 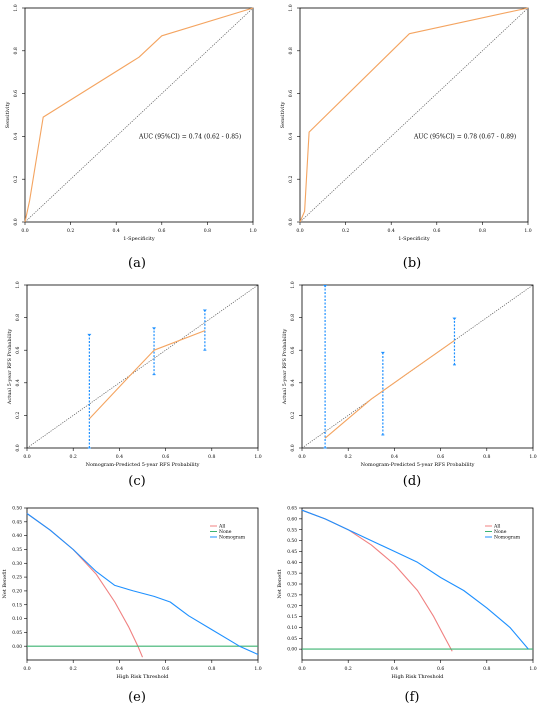 What do you see at coordinates (189, 137) in the screenshot?
I see `auc-annotation: AUC (95%CI) = 0.74 (0.62 - 0.85)` at bounding box center [189, 137].